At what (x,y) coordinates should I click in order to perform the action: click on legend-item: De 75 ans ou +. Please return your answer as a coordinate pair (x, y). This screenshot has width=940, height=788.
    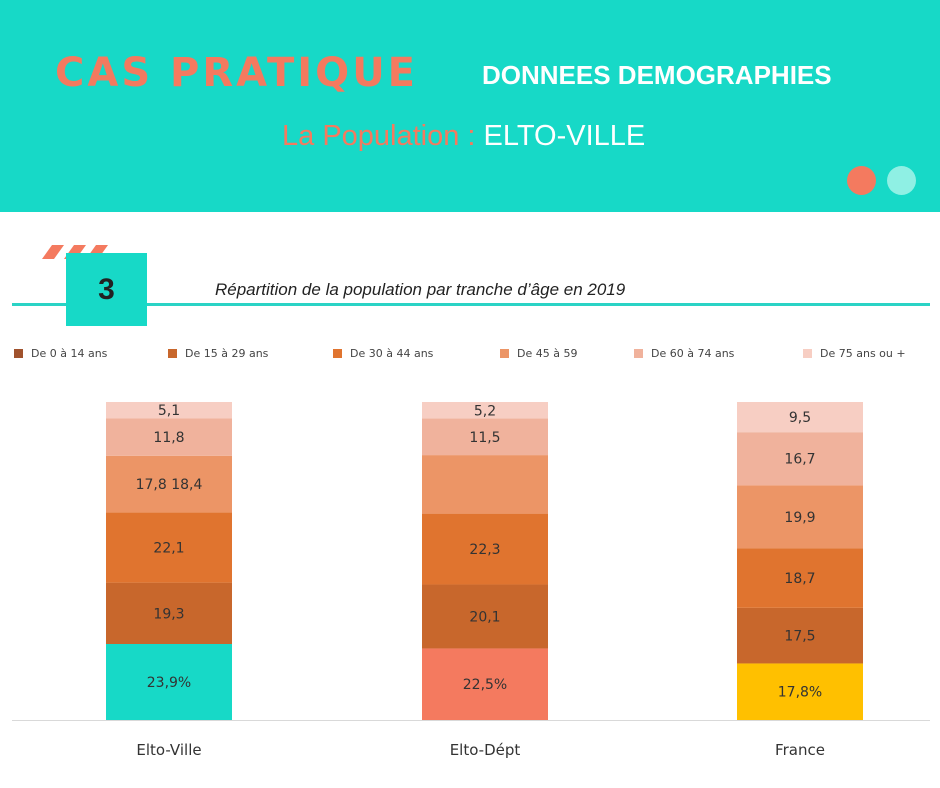
    Looking at the image, I should click on (854, 353).